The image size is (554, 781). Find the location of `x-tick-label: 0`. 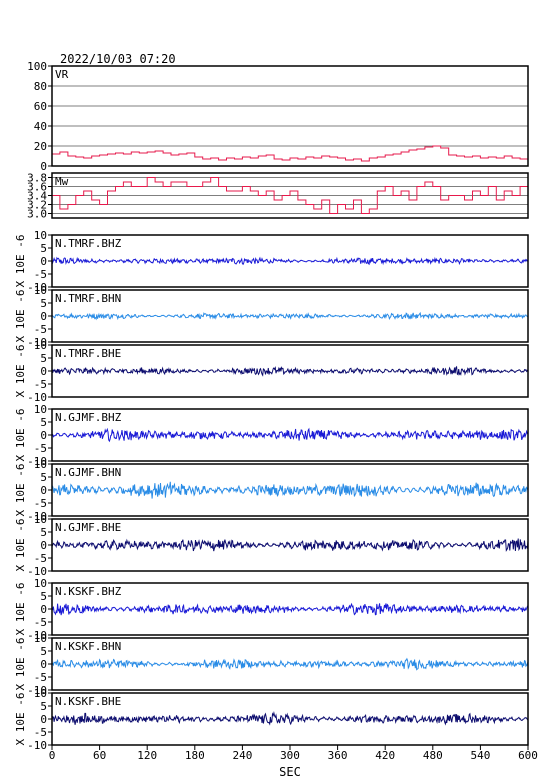

x-tick-label: 0 is located at coordinates (52, 755).